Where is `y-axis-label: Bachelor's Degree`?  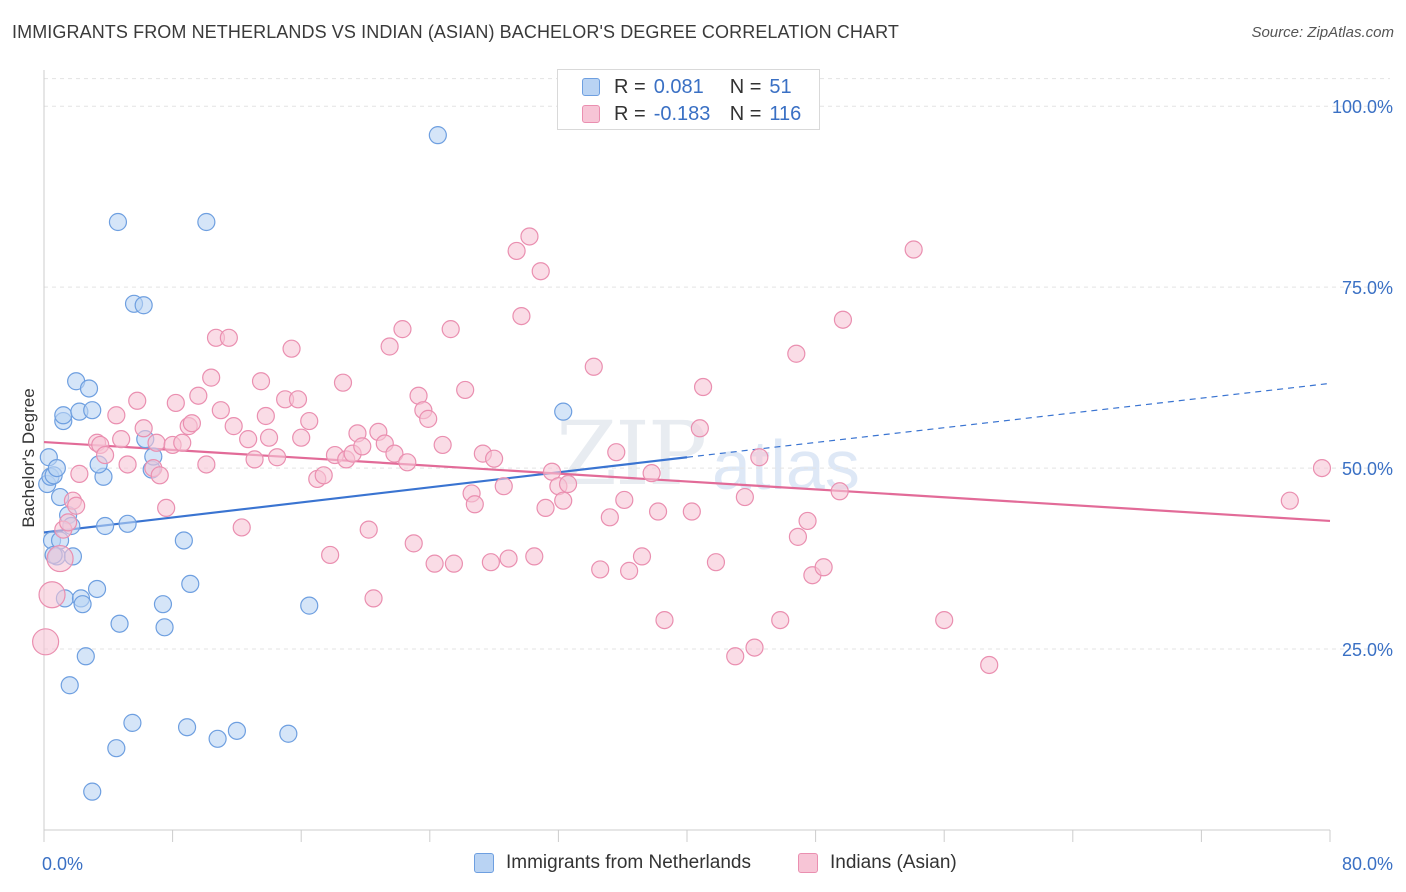
y-axis-label: Bachelor's Degree is located at coordinates (28, 457).